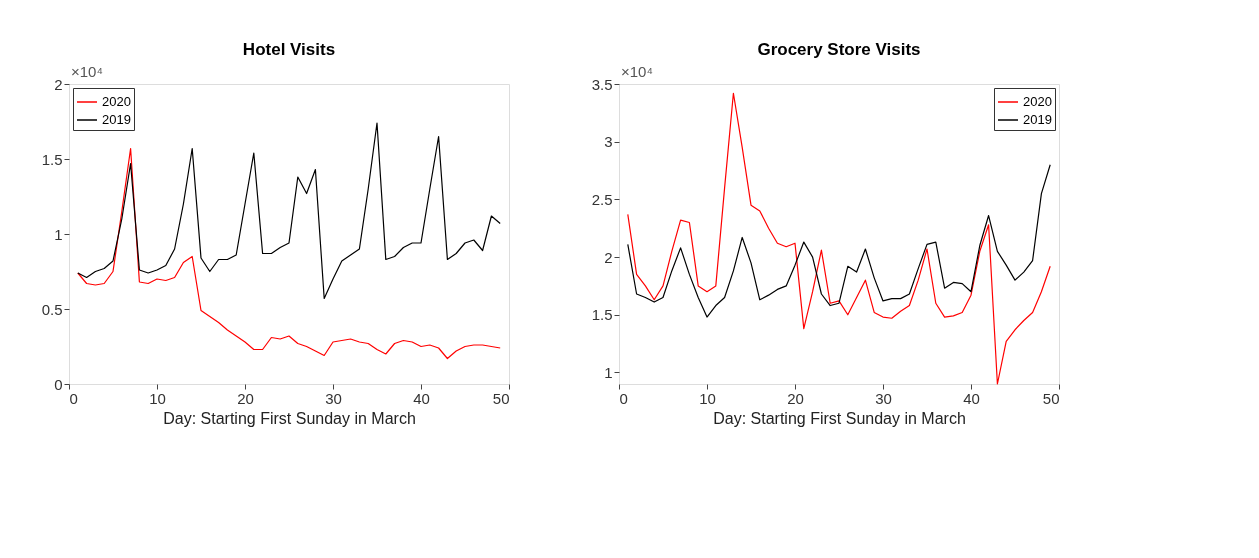 The width and height of the screenshot is (1259, 558). What do you see at coordinates (602, 84) in the screenshot?
I see `y-tick-label: 3.5` at bounding box center [602, 84].